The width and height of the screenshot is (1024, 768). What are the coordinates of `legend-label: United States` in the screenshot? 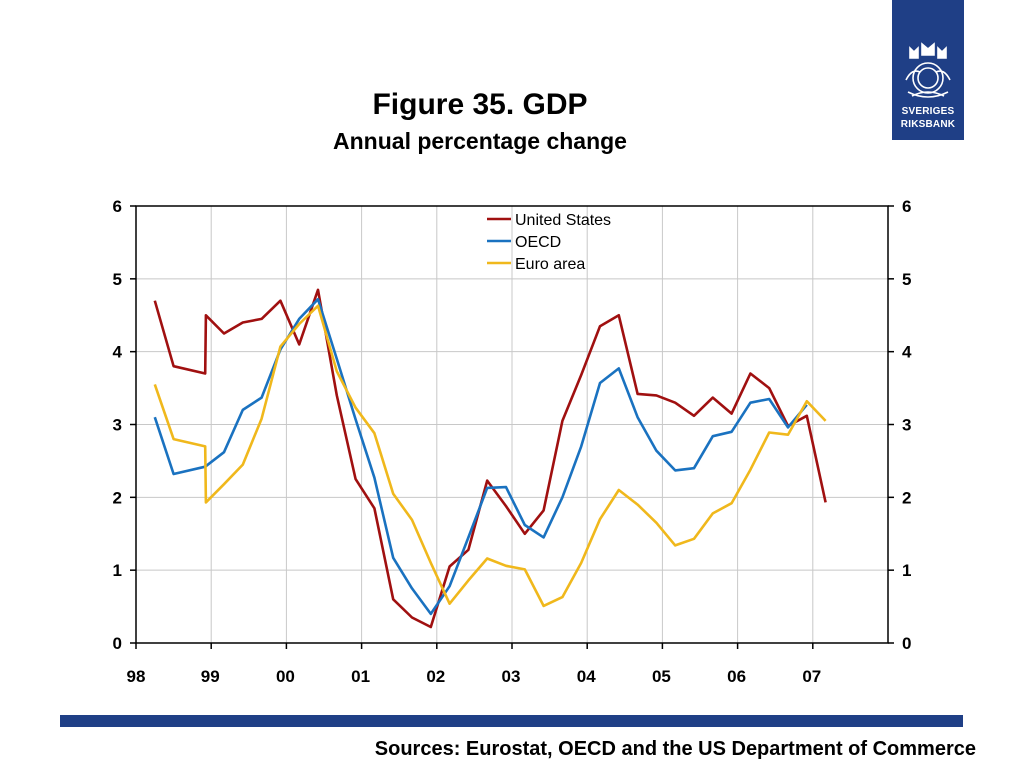 It's located at (563, 220).